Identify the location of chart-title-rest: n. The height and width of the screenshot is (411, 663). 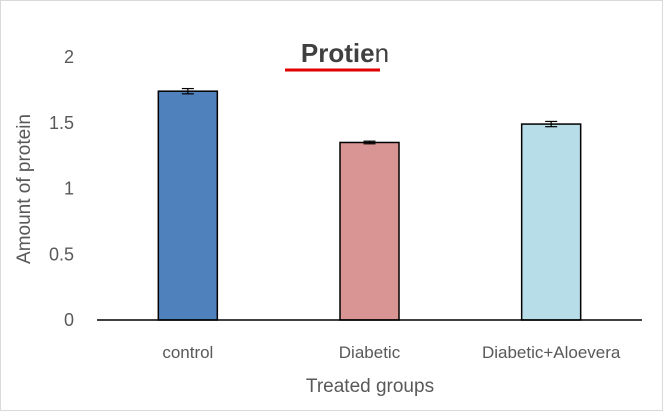
(382, 53).